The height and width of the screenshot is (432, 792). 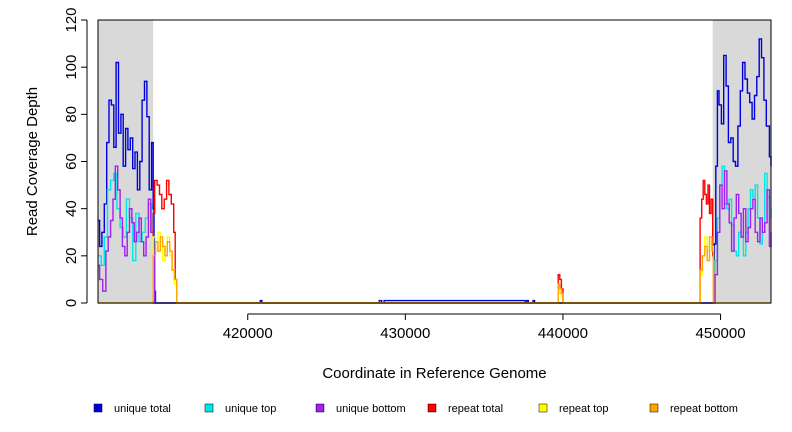 I want to click on series-line-repeat-bottom, so click(x=434, y=270).